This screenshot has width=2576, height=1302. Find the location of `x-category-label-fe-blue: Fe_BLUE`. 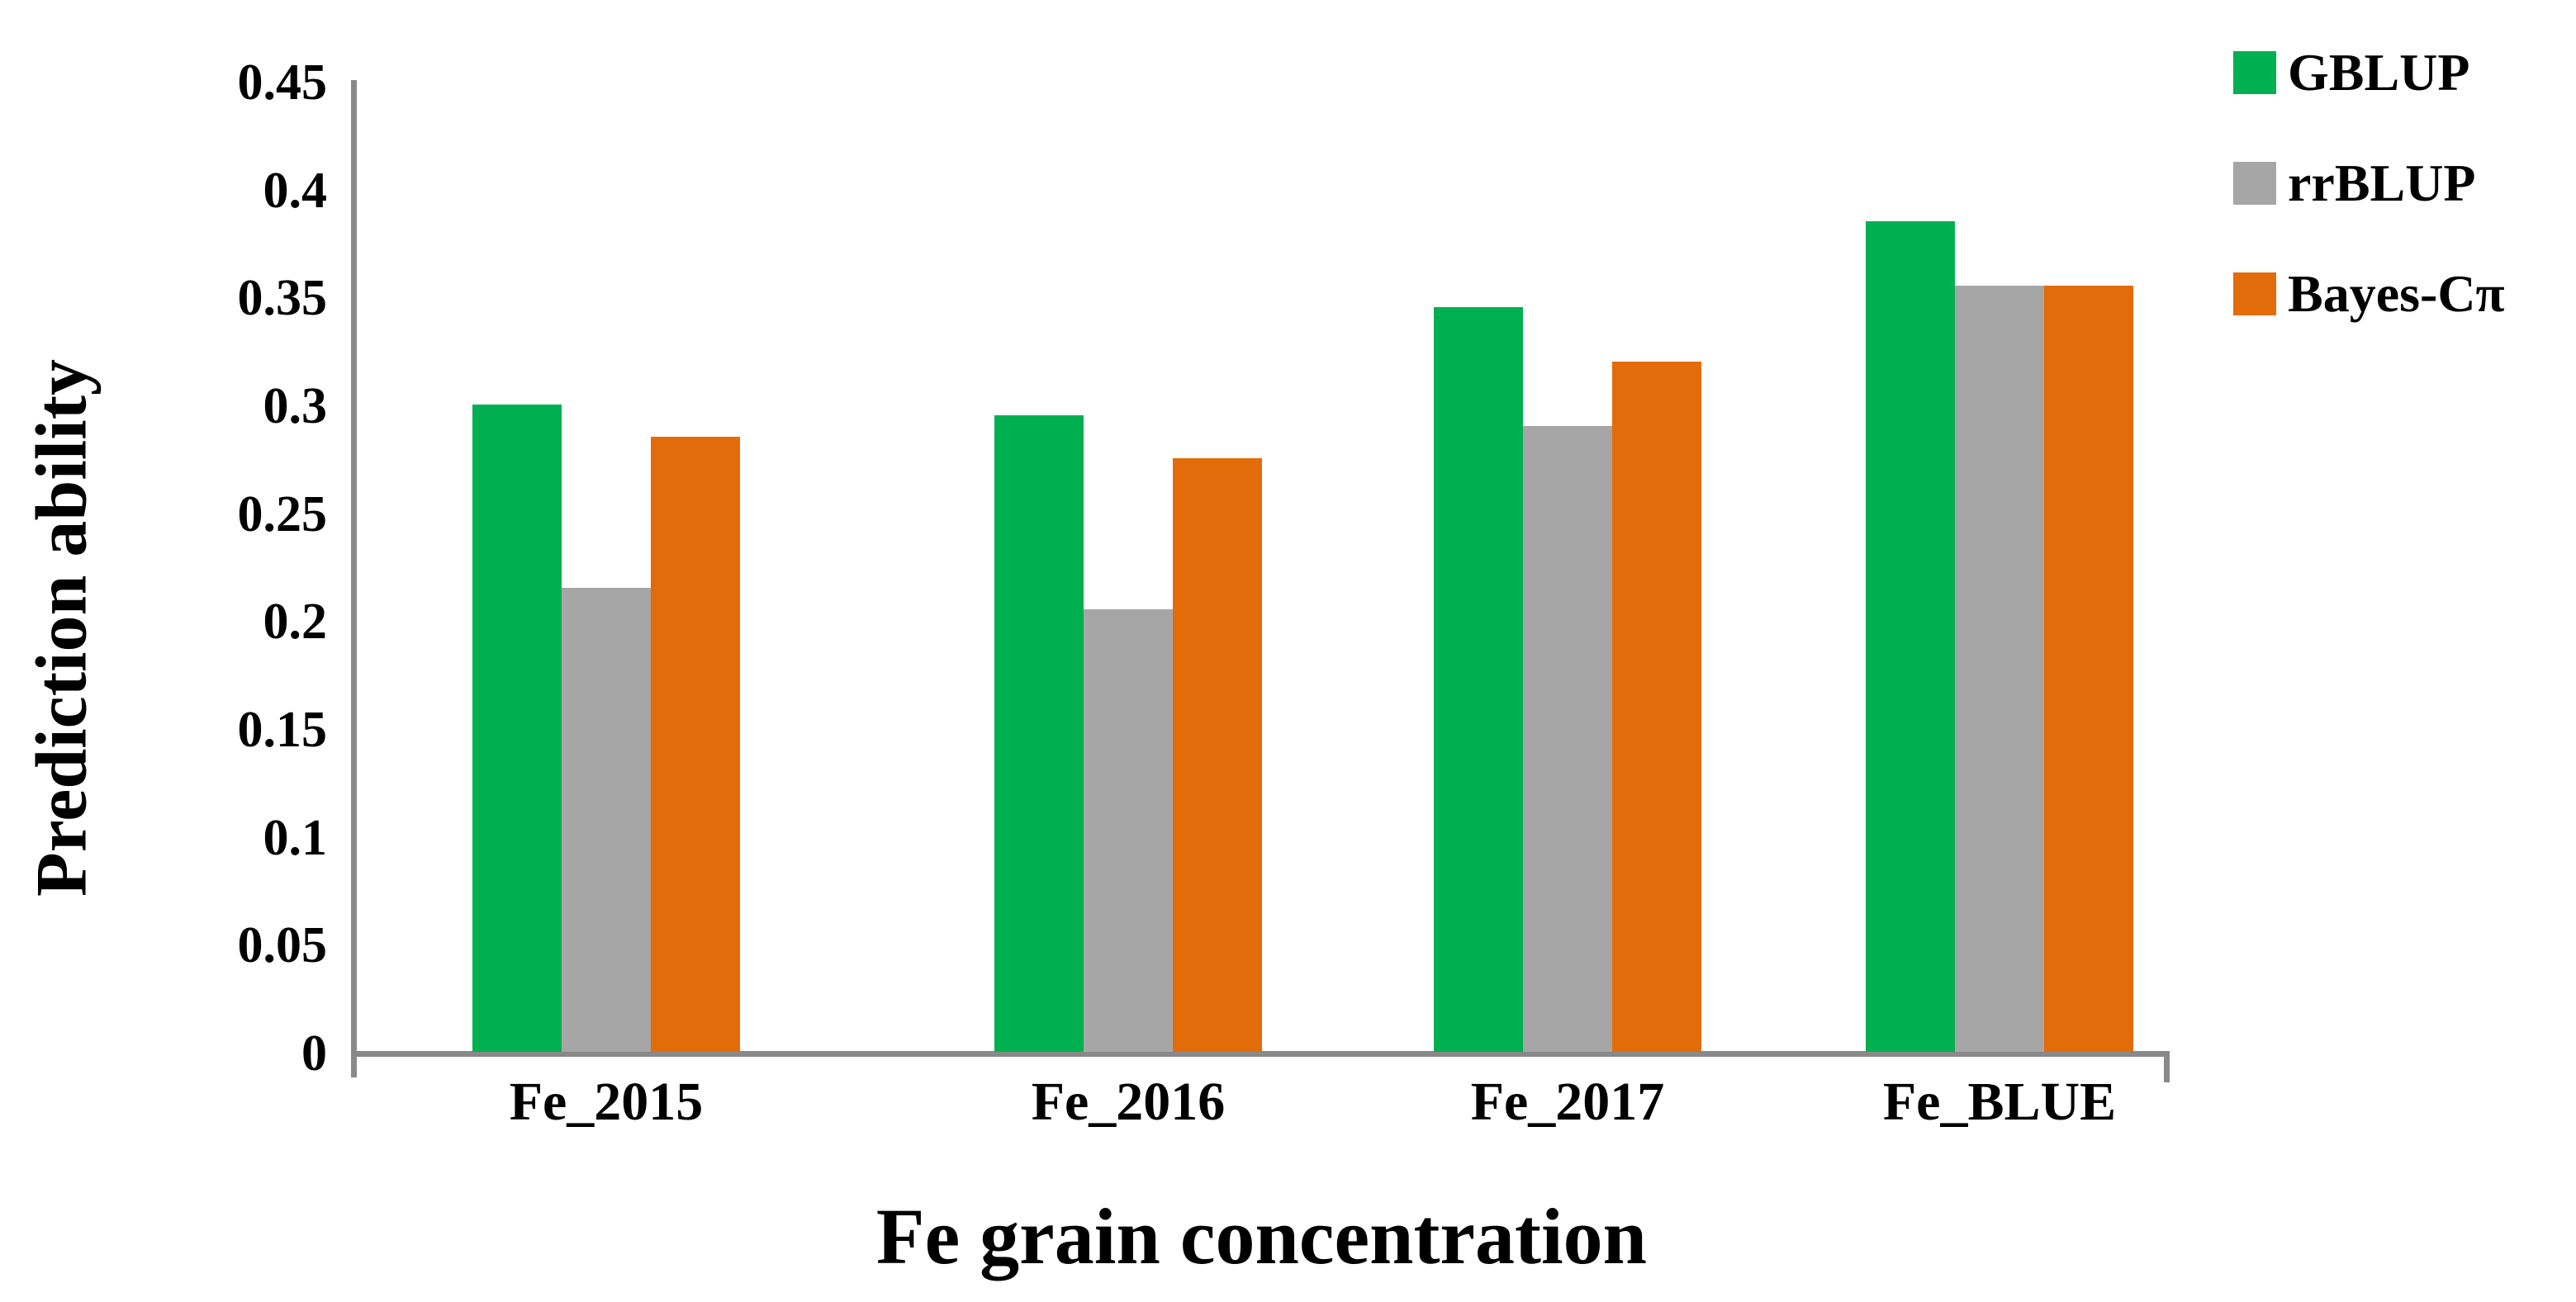

x-category-label-fe-blue: Fe_BLUE is located at coordinates (1999, 1102).